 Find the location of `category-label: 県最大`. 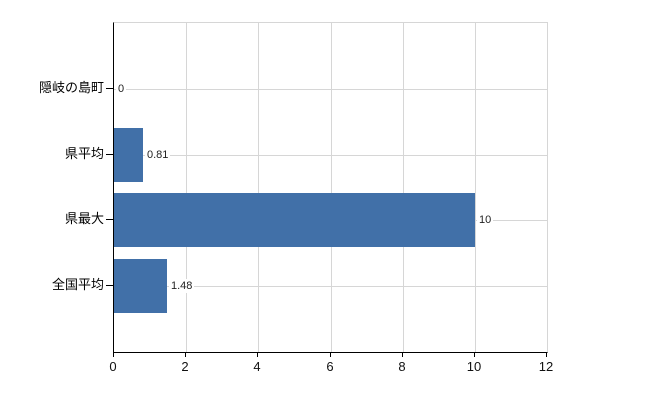

category-label: 県最大 is located at coordinates (84, 218).